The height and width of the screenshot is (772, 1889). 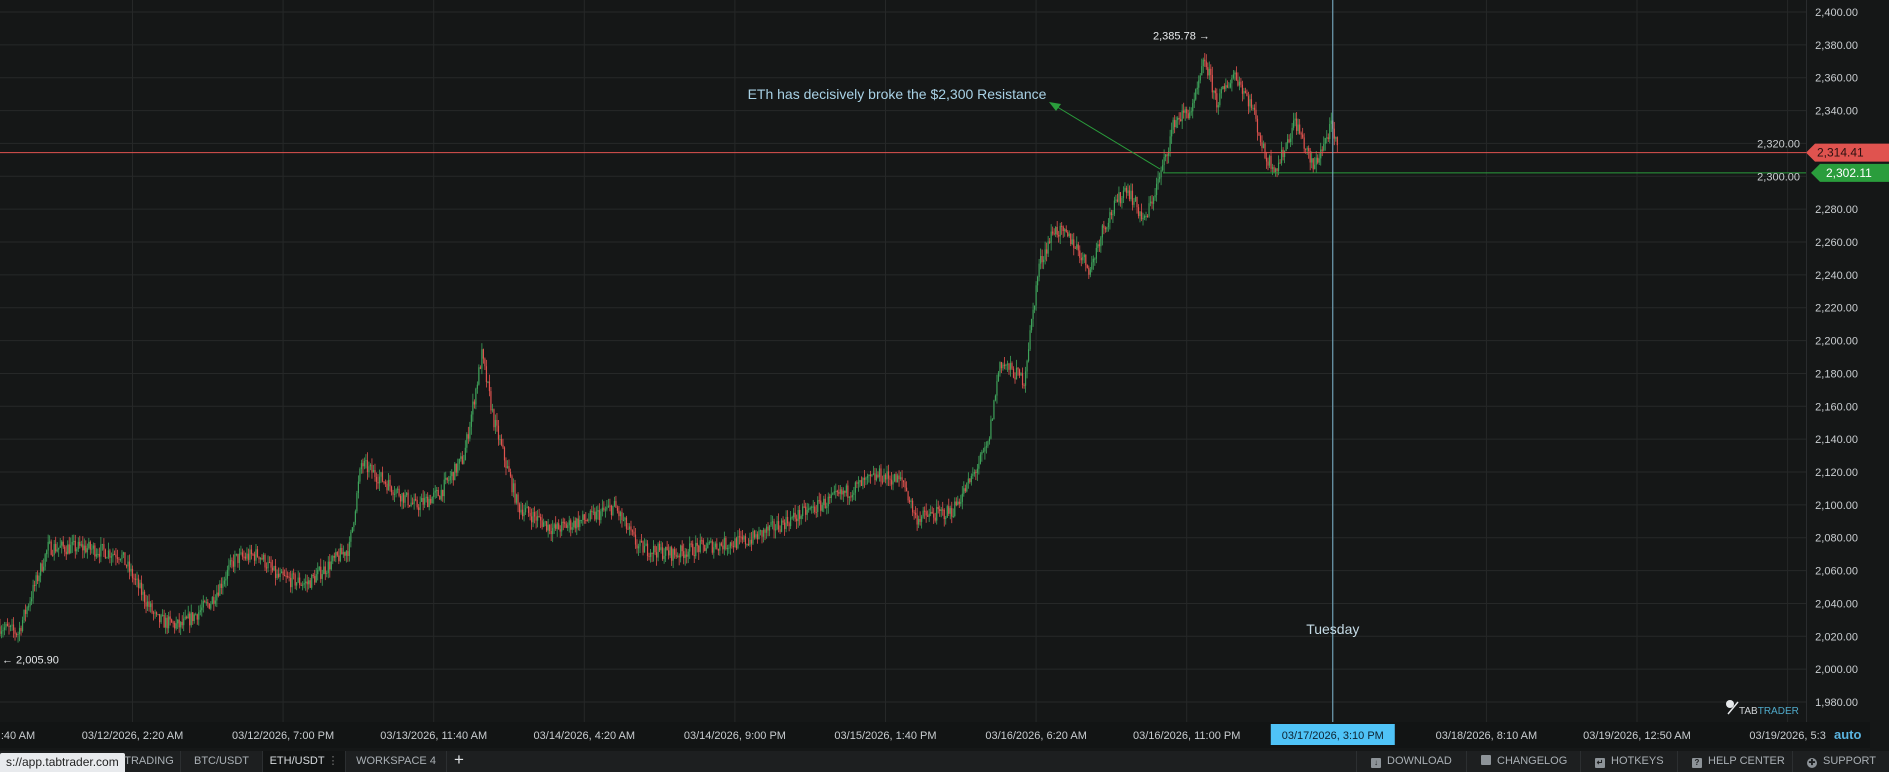 What do you see at coordinates (304, 761) in the screenshot?
I see `tab-eth-usdt: ETH/USDT ⋮` at bounding box center [304, 761].